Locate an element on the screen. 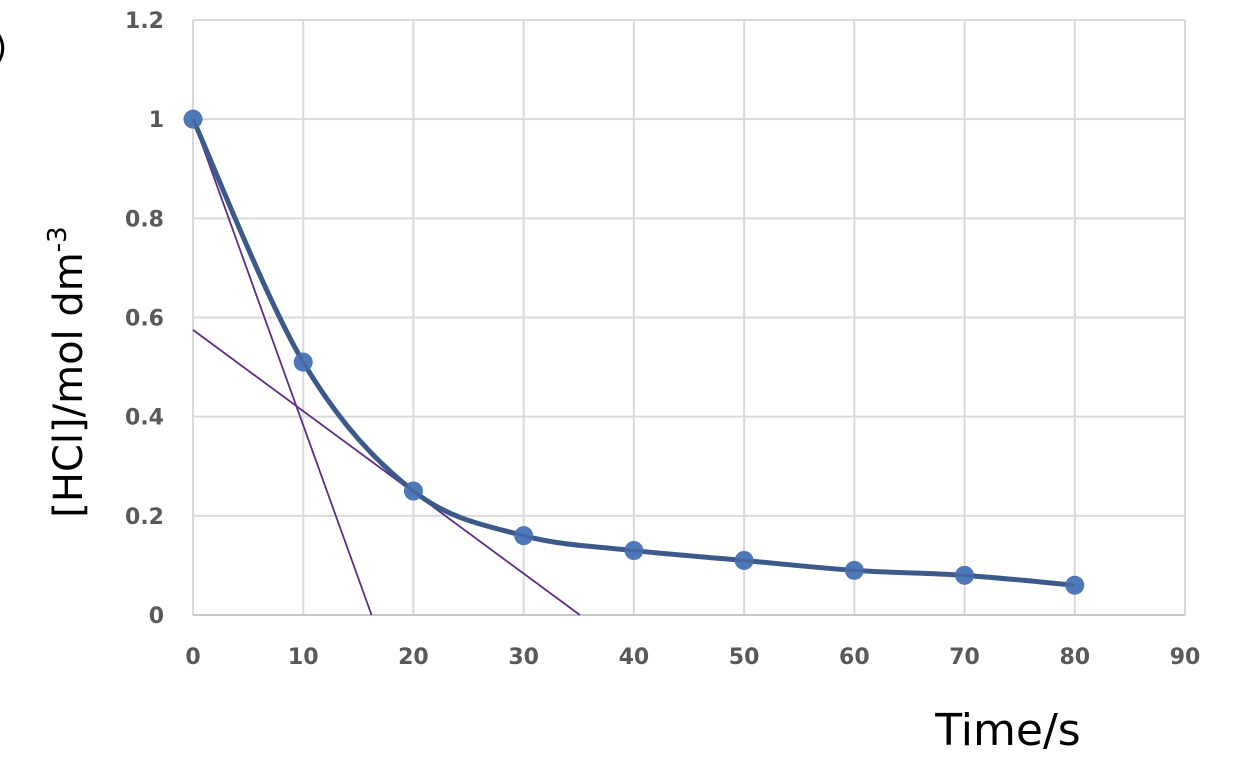  cropped-label-fragment: ) is located at coordinates (3, 48).